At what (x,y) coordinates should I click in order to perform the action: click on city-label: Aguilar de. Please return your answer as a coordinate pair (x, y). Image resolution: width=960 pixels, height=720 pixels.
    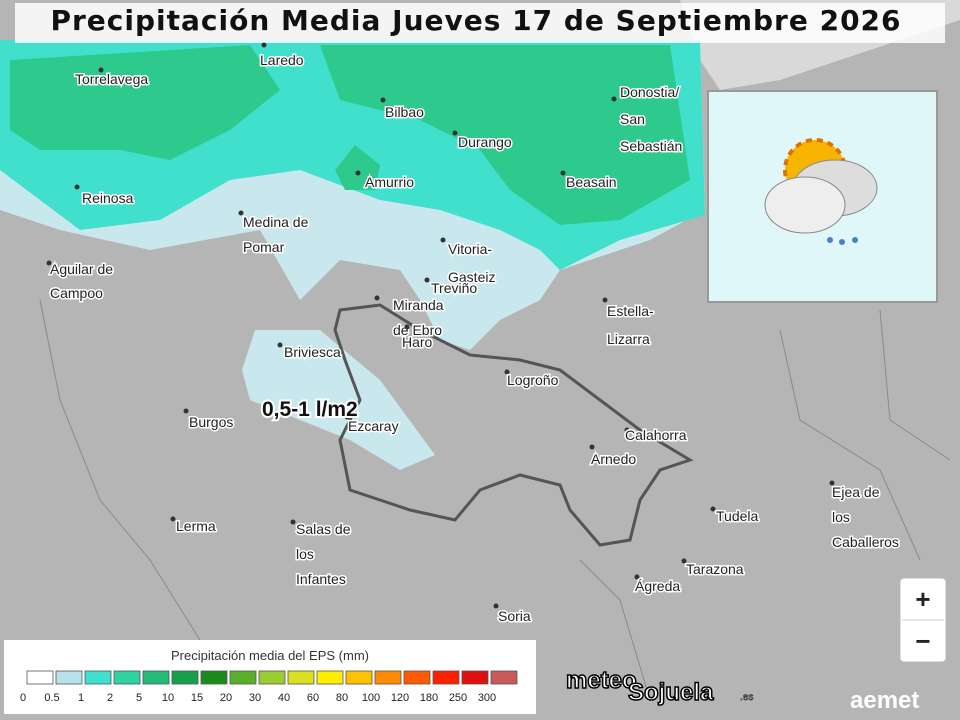
    Looking at the image, I should click on (81, 269).